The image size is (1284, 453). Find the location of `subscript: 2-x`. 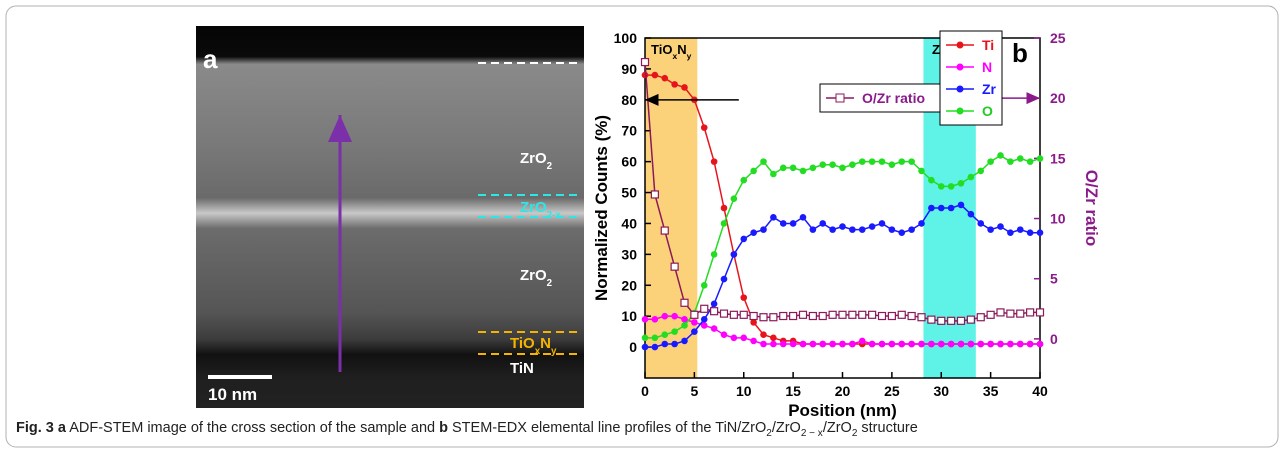

subscript: 2-x is located at coordinates (554, 215).